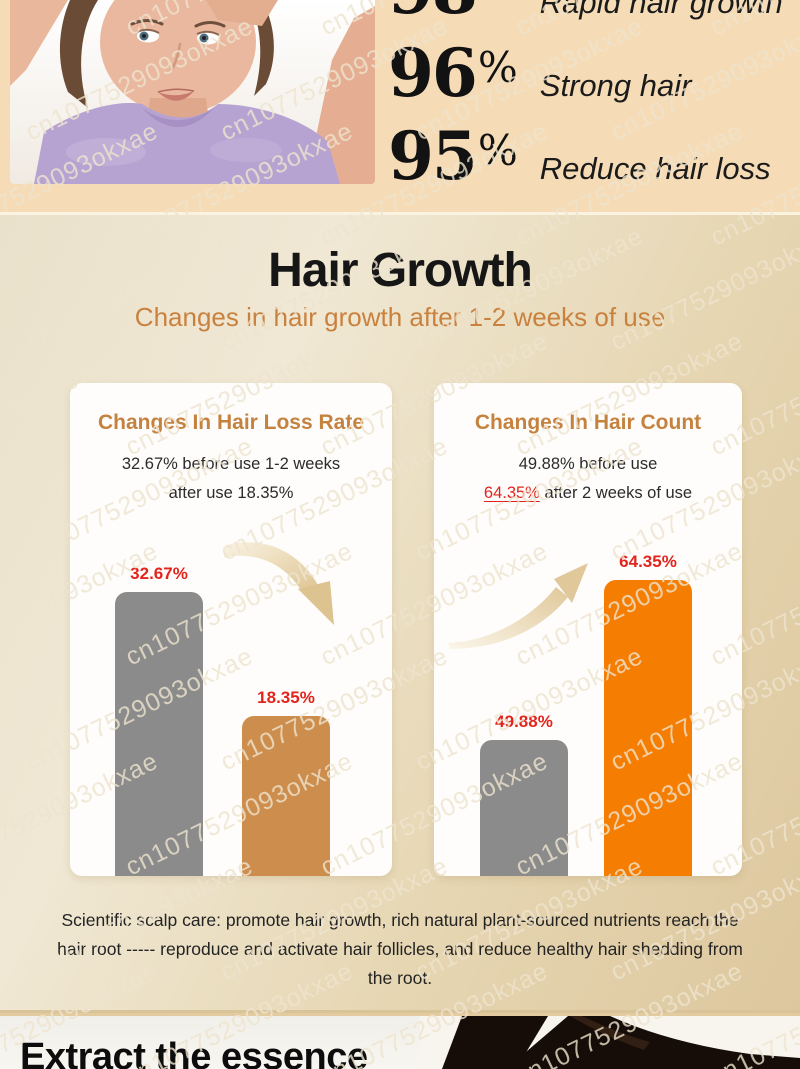 The height and width of the screenshot is (1069, 800). Describe the element at coordinates (433, 156) in the screenshot. I see `stat-value: 95` at that location.